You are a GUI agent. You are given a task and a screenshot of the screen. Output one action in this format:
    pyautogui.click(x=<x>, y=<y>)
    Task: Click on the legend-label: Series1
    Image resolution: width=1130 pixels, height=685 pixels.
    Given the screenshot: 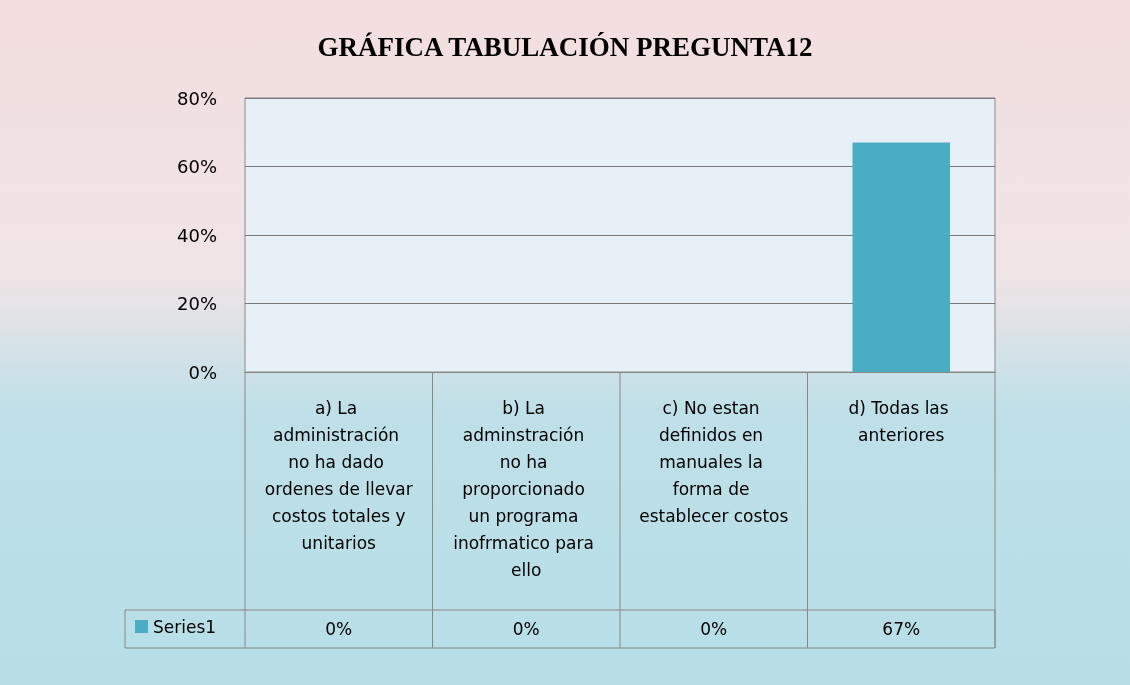 What is the action you would take?
    pyautogui.click(x=185, y=626)
    